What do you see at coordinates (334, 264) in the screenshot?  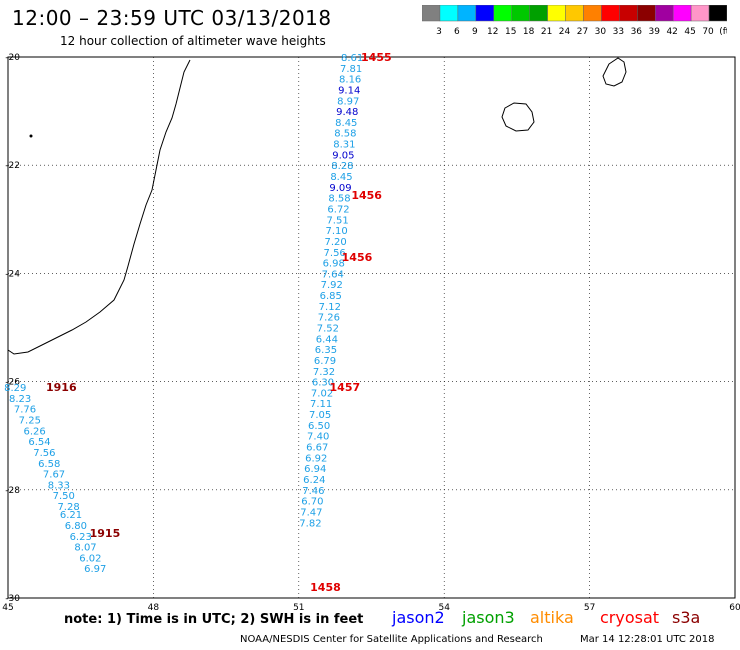 I see `swh-value-label: 6.98` at bounding box center [334, 264].